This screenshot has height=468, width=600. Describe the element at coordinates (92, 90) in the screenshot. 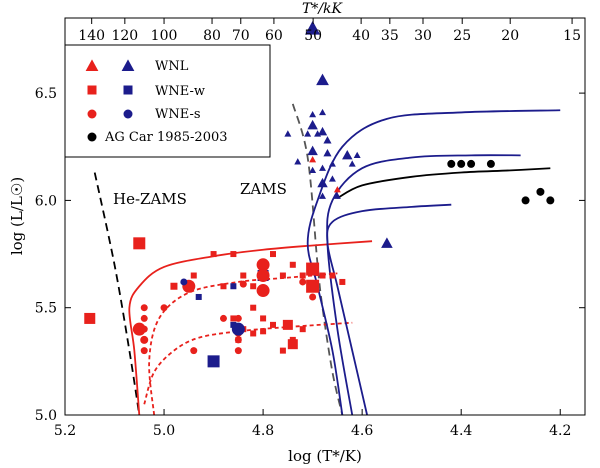

I see `legend-marker-wne-w-red` at that location.